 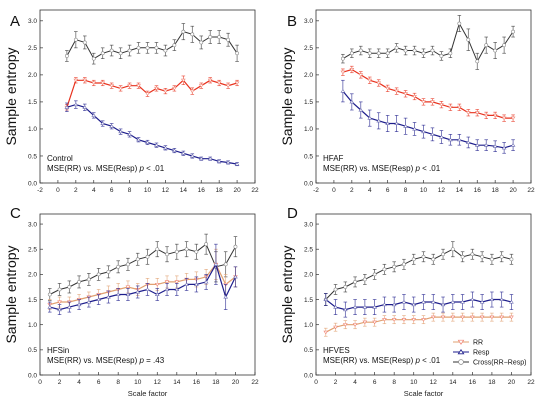 What do you see at coordinates (154, 360) in the screenshot?
I see `p-value: = .43` at bounding box center [154, 360].